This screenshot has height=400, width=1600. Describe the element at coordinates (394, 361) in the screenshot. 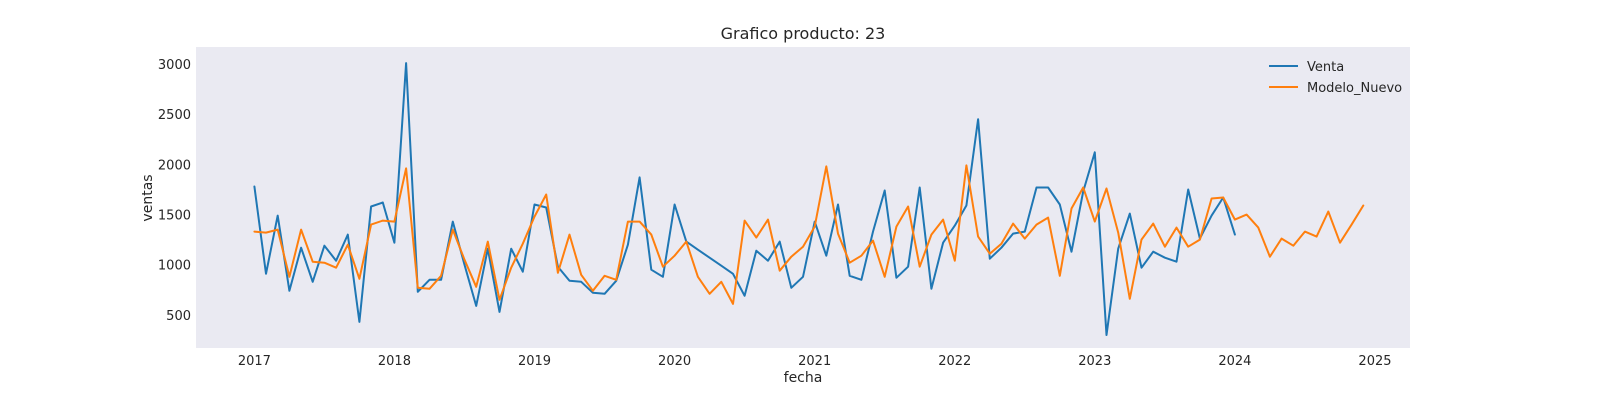

I see `x-tick-label: 2018` at that location.